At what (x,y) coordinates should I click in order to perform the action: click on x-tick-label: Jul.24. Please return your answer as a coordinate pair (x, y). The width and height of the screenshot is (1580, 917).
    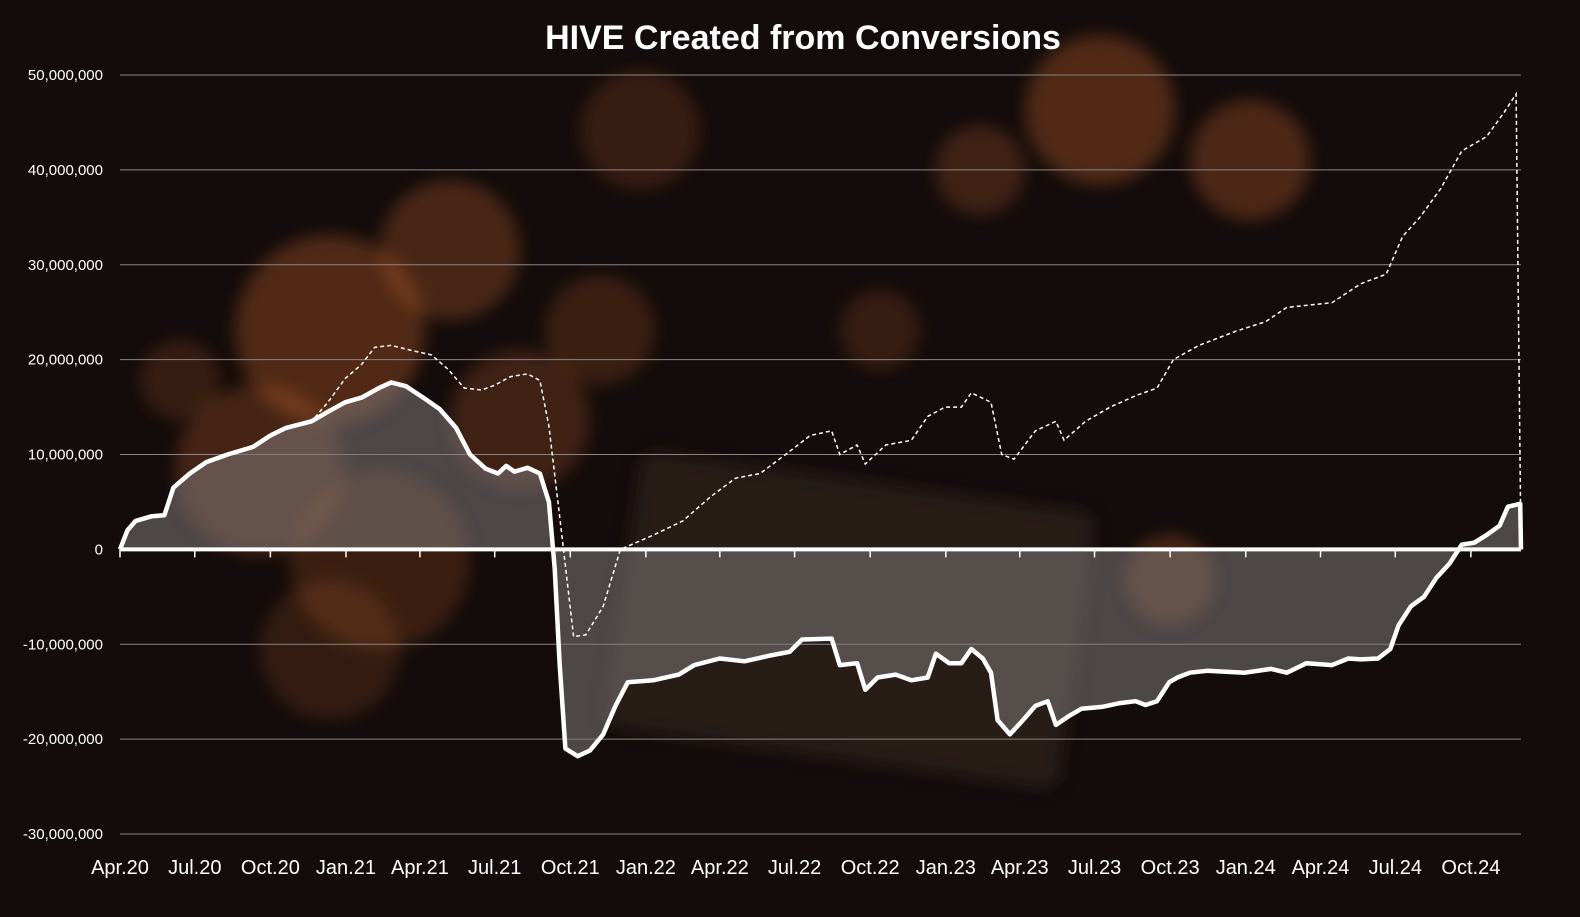
    Looking at the image, I should click on (1395, 868).